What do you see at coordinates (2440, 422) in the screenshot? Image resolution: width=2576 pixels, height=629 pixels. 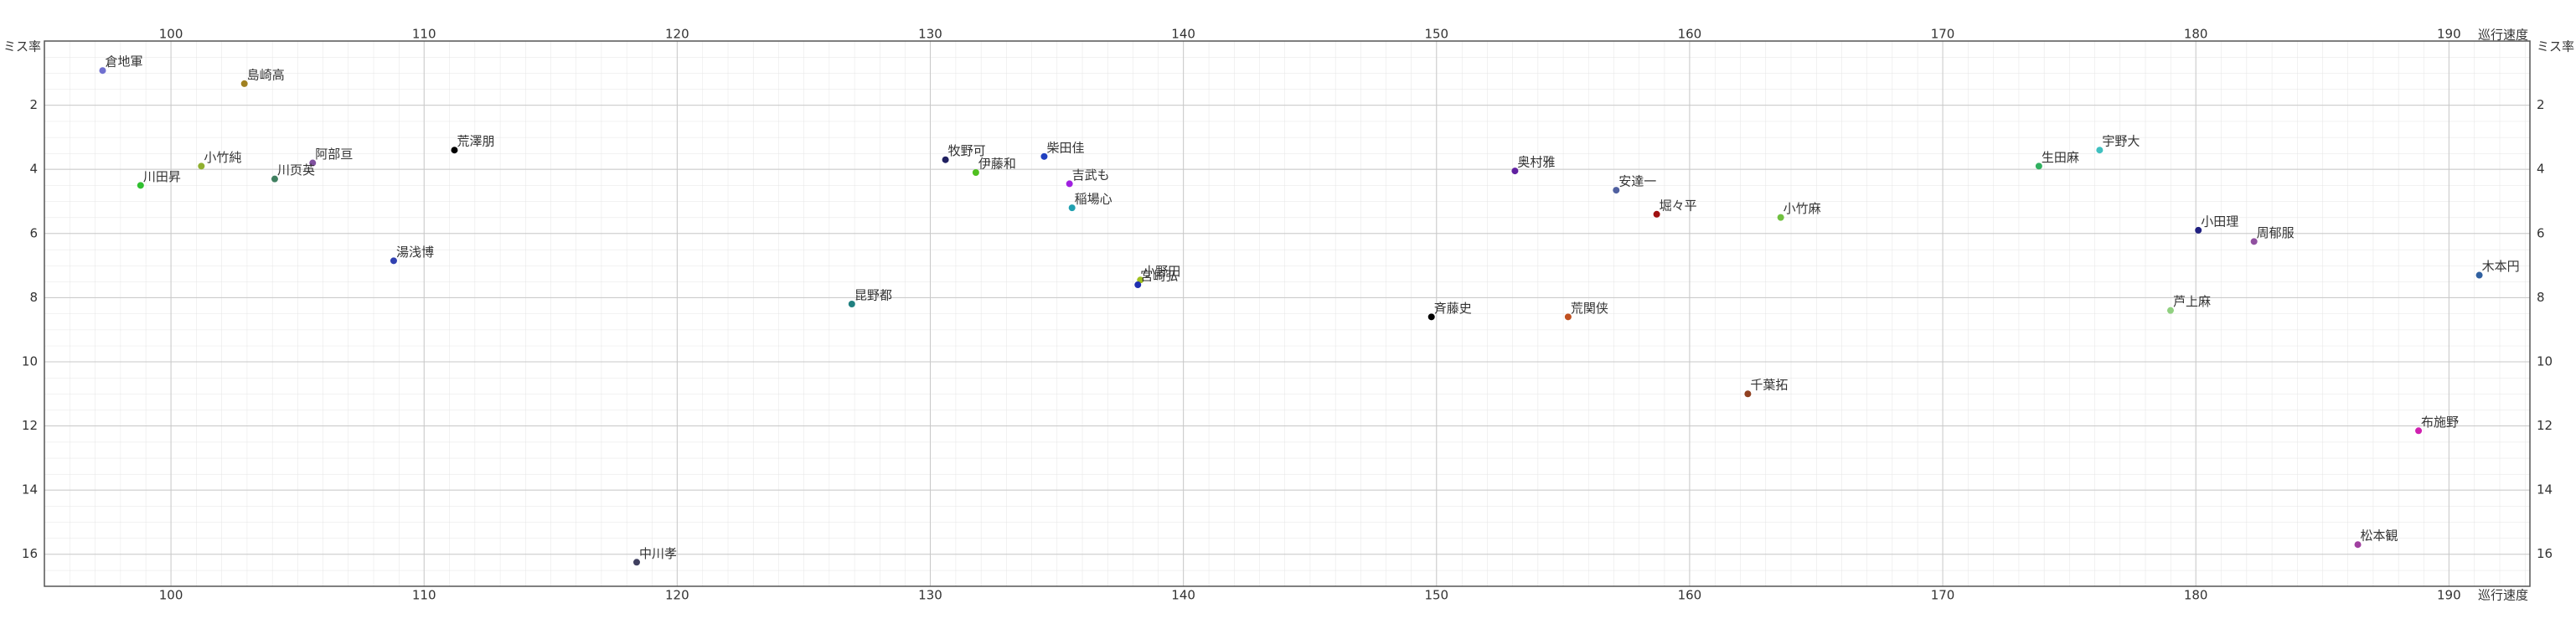 I see `point-label: 布施野` at bounding box center [2440, 422].